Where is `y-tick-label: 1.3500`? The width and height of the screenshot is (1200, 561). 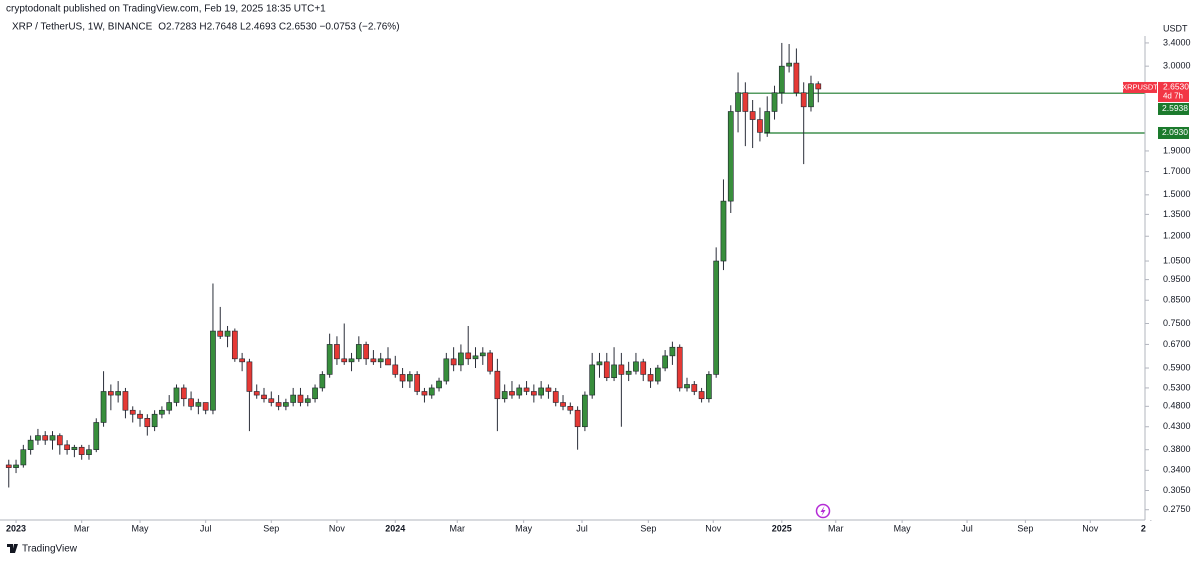 y-tick-label: 1.3500 is located at coordinates (1177, 214).